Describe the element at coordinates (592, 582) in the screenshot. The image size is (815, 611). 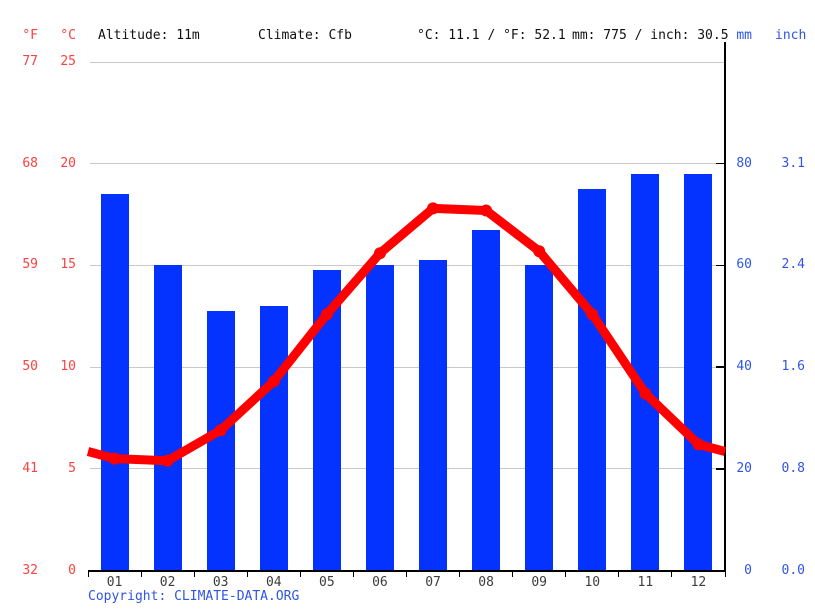
I see `month-label: 10` at that location.